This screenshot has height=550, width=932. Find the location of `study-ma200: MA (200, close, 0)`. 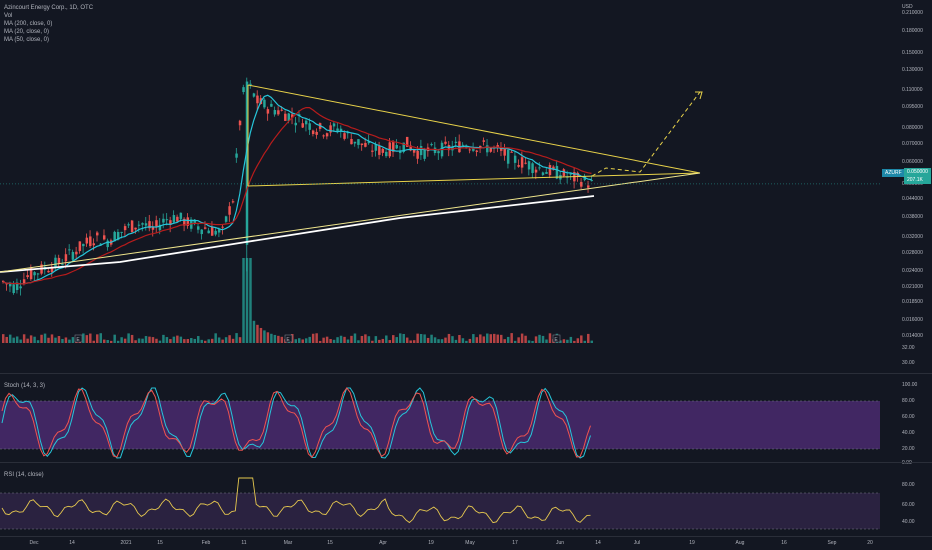

study-ma200: MA (200, close, 0) is located at coordinates (28, 24).